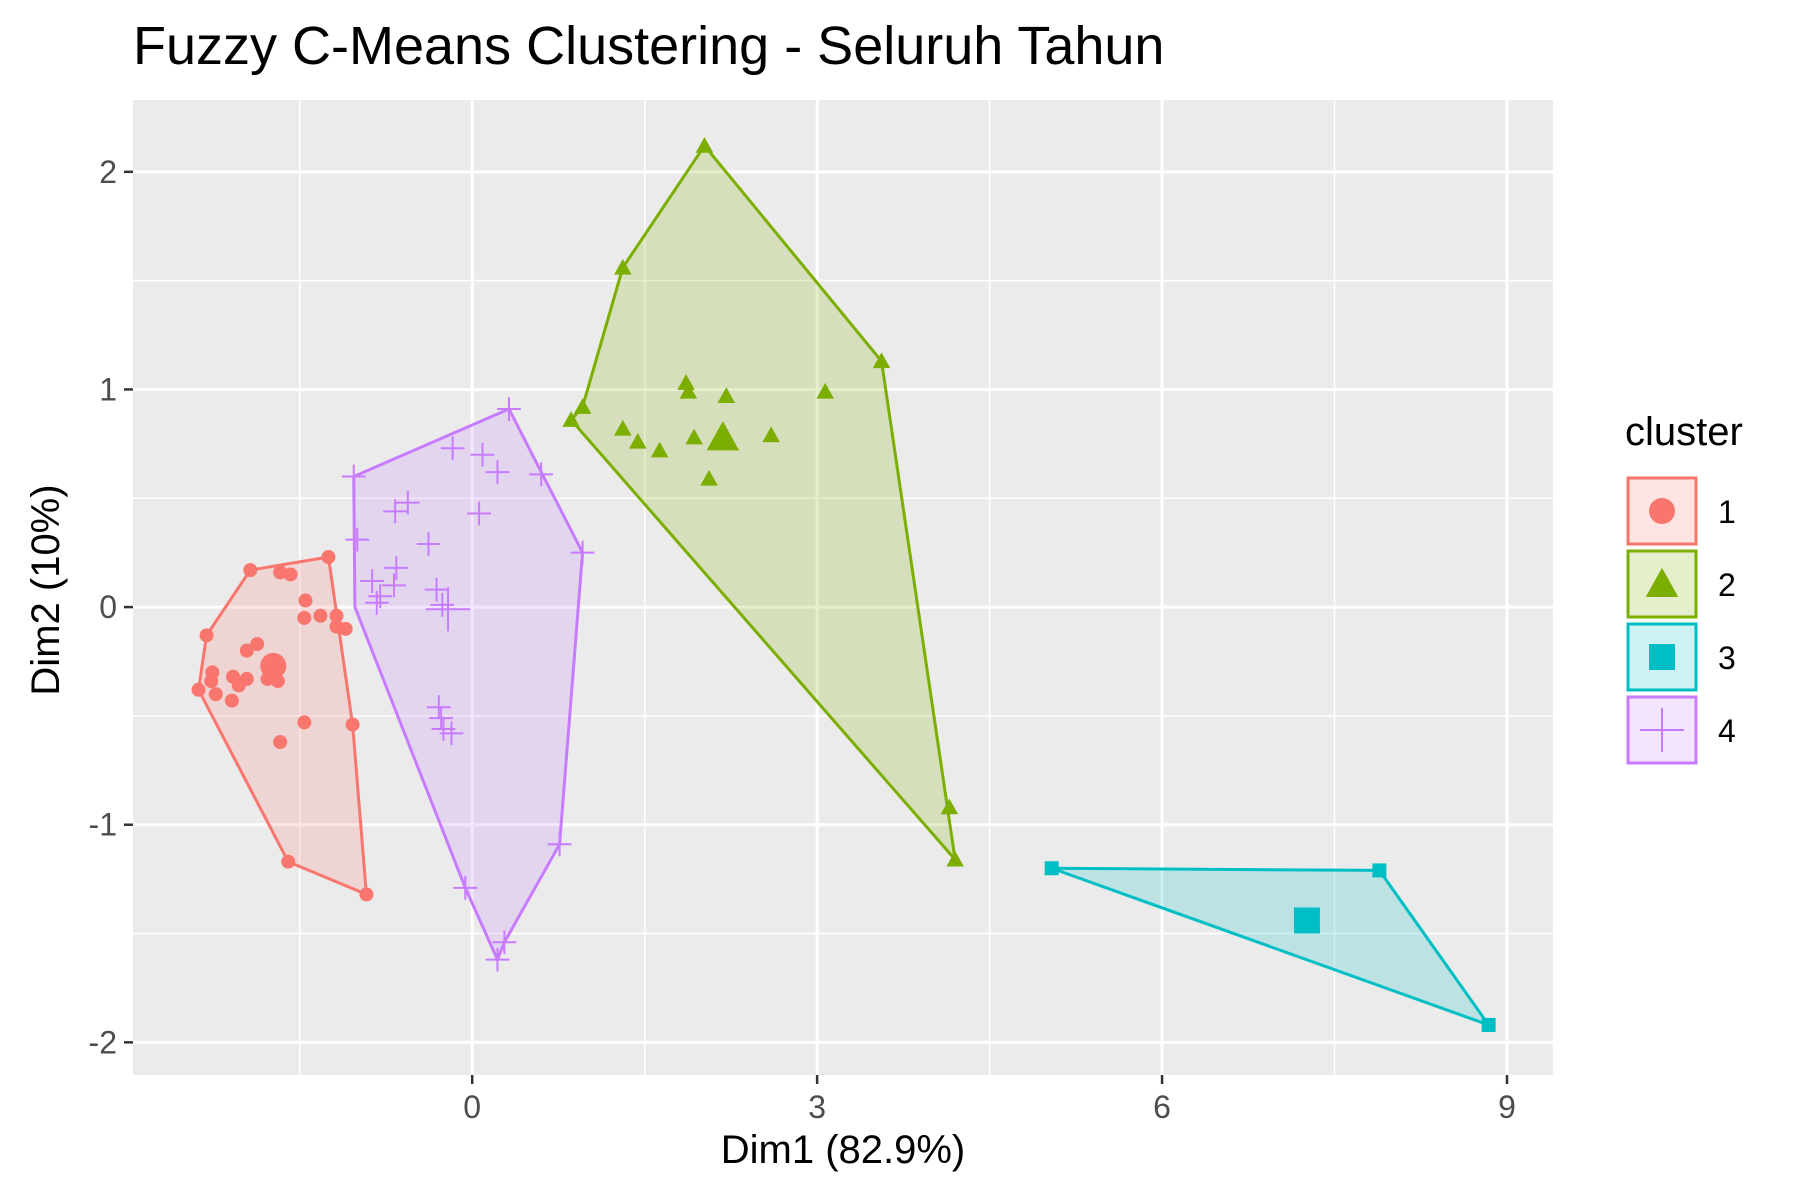  Describe the element at coordinates (1662, 511) in the screenshot. I see `legend-key-1-symbol` at that location.